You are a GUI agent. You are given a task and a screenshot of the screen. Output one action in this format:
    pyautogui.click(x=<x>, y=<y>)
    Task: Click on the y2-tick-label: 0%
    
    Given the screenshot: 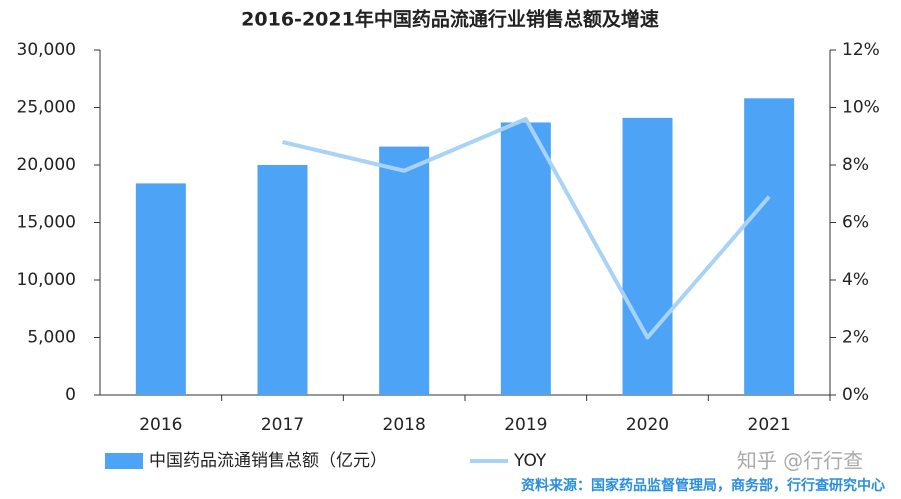 What is the action you would take?
    pyautogui.click(x=855, y=395)
    